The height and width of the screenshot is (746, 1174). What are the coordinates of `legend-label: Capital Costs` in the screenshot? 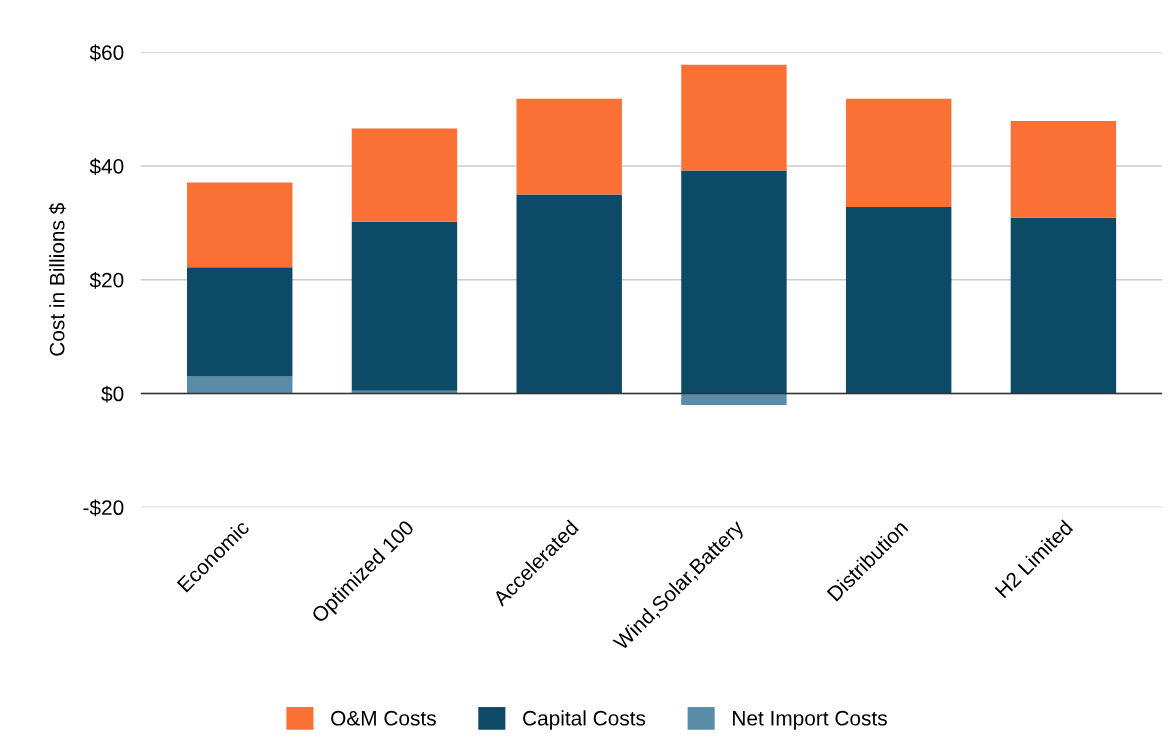 It's located at (584, 720).